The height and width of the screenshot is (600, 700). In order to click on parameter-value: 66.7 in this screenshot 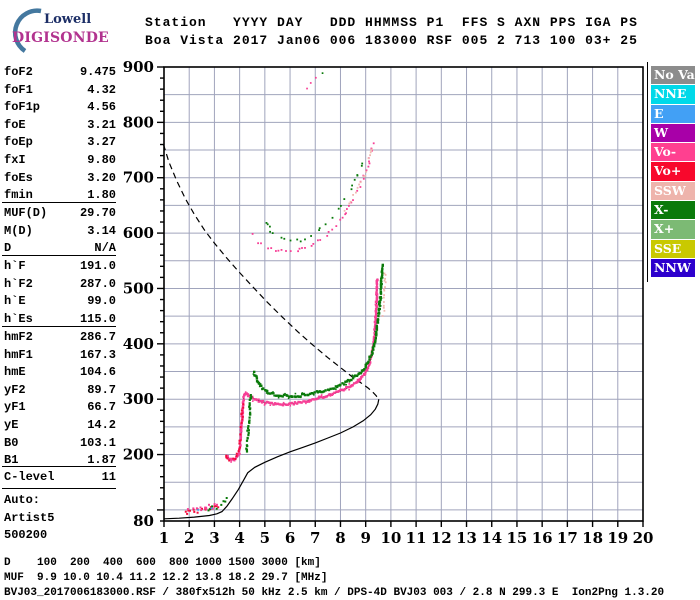, I will do `click(101, 407)`.